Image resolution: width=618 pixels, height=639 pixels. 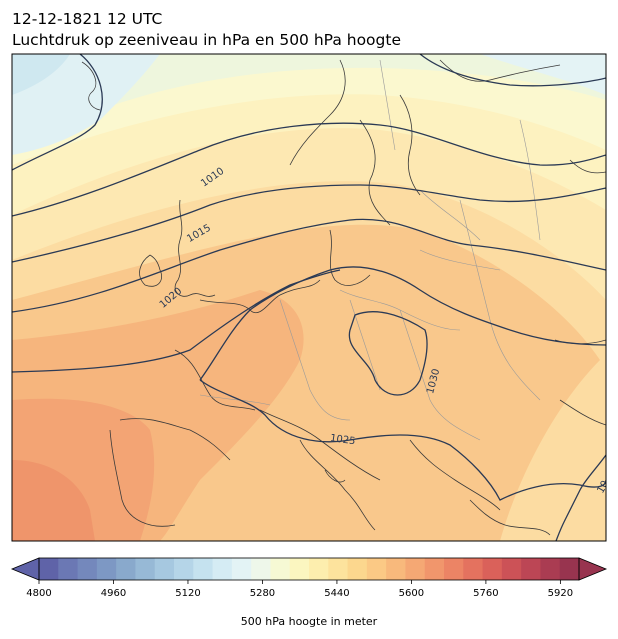 What do you see at coordinates (309, 621) in the screenshot?
I see `colorbar-label: 500 hPa hoogte in meter` at bounding box center [309, 621].